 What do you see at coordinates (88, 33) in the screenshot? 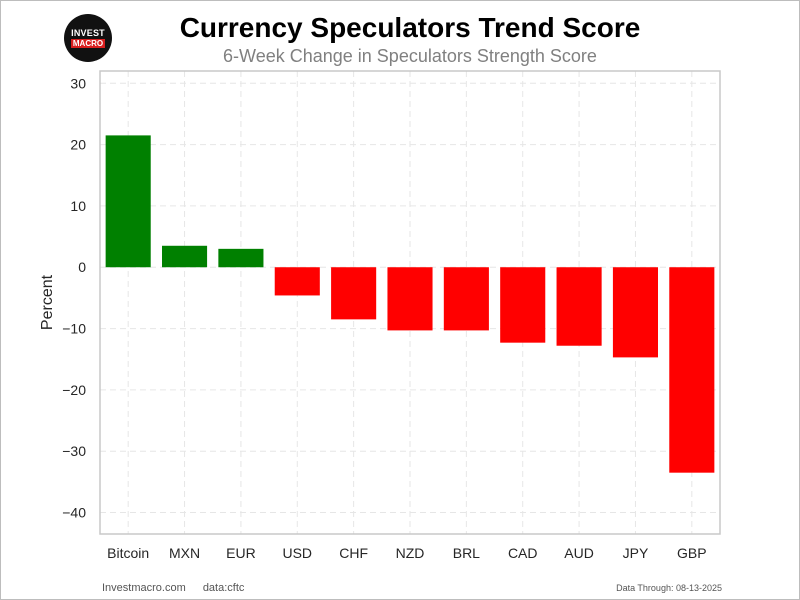
I see `logo-text-top: INVEST` at bounding box center [88, 33].